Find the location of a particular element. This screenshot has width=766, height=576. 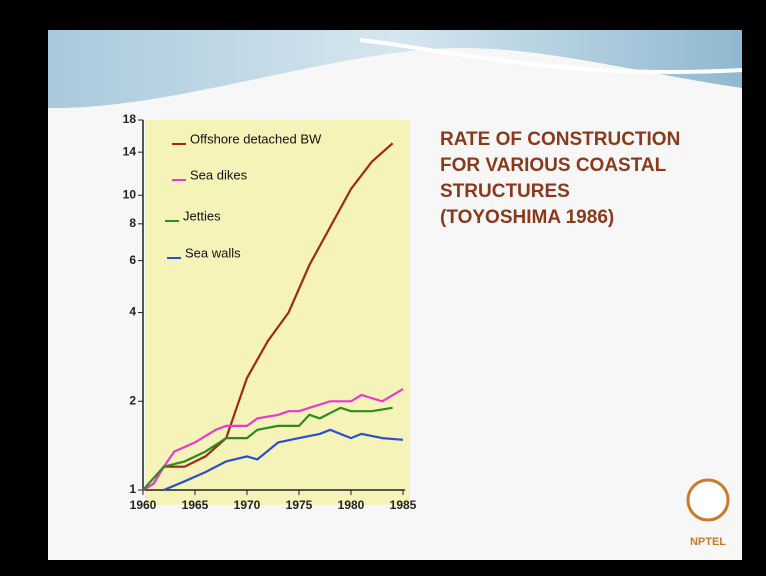

x-tick-label: 1970 is located at coordinates (247, 505).